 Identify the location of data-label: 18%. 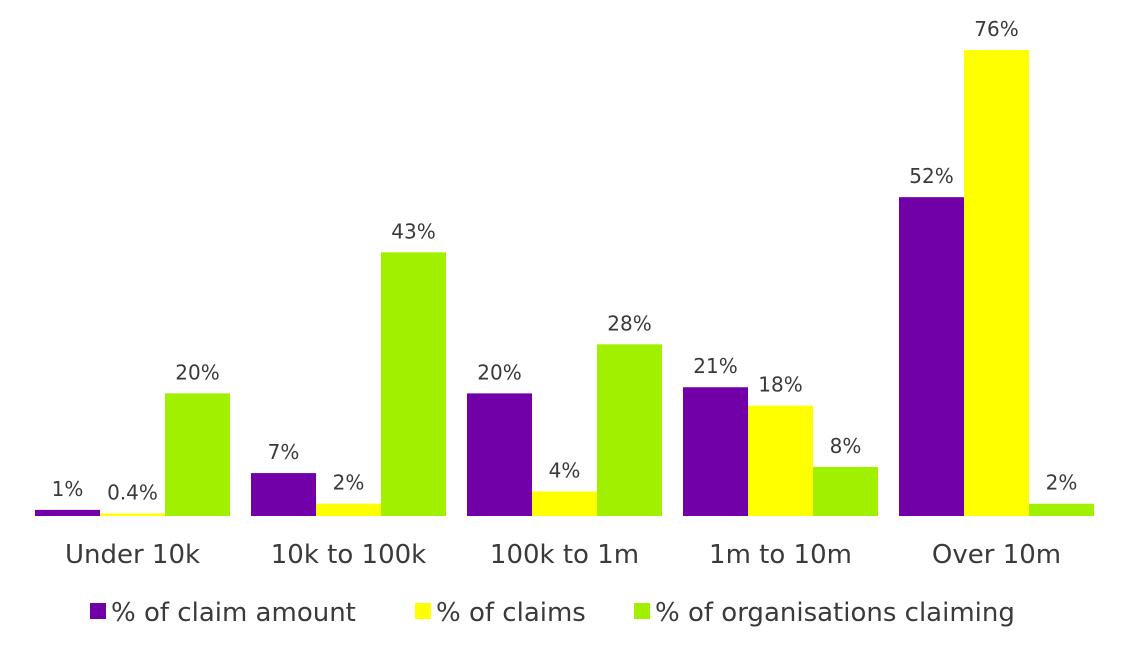
(780, 385).